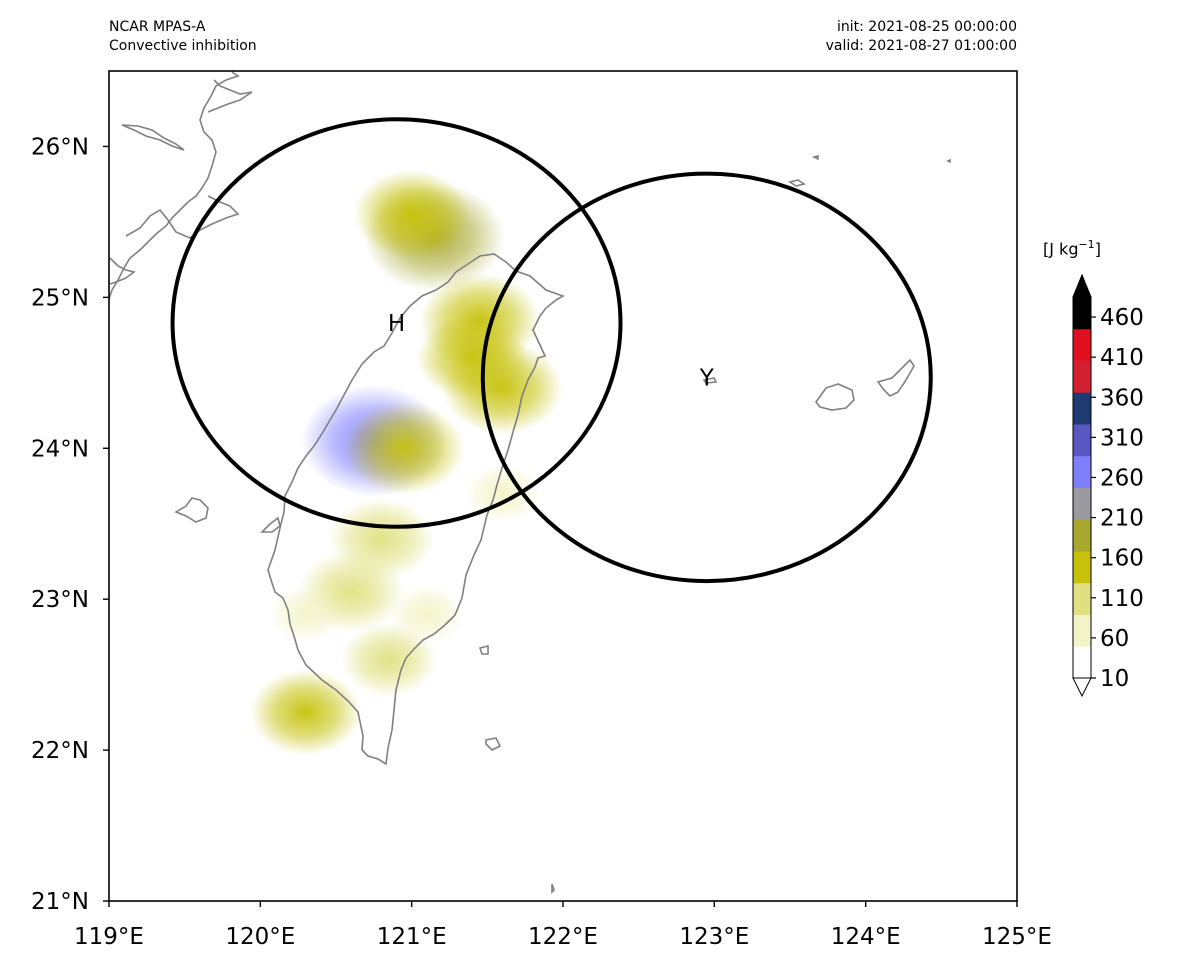 The image size is (1185, 969). Describe the element at coordinates (1082, 687) in the screenshot. I see `colorbar-extend-min` at that location.